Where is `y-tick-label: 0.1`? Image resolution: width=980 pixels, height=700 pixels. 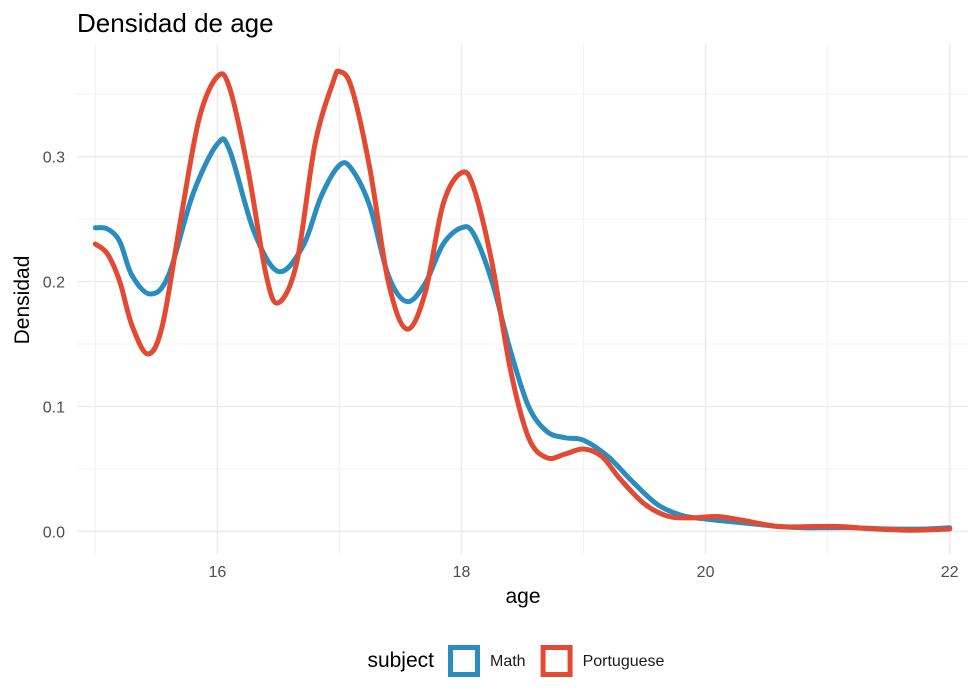 y-tick-label: 0.1 is located at coordinates (54, 408).